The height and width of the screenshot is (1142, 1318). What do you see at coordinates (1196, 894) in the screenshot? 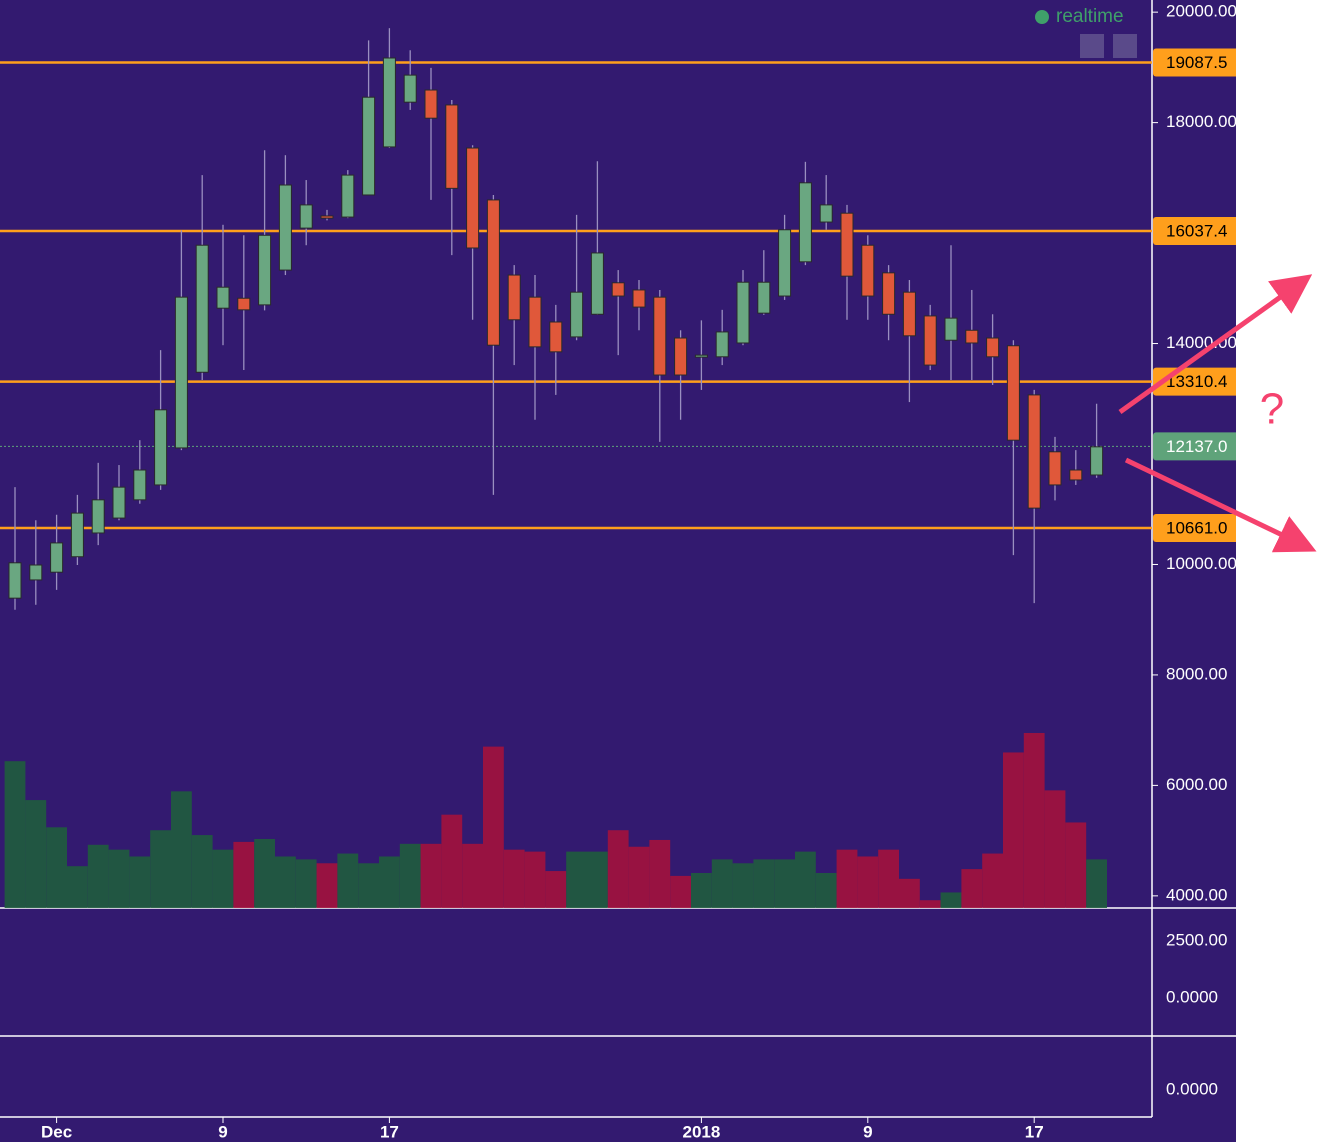
I see `y-tick-label: 4000.00` at bounding box center [1196, 894].